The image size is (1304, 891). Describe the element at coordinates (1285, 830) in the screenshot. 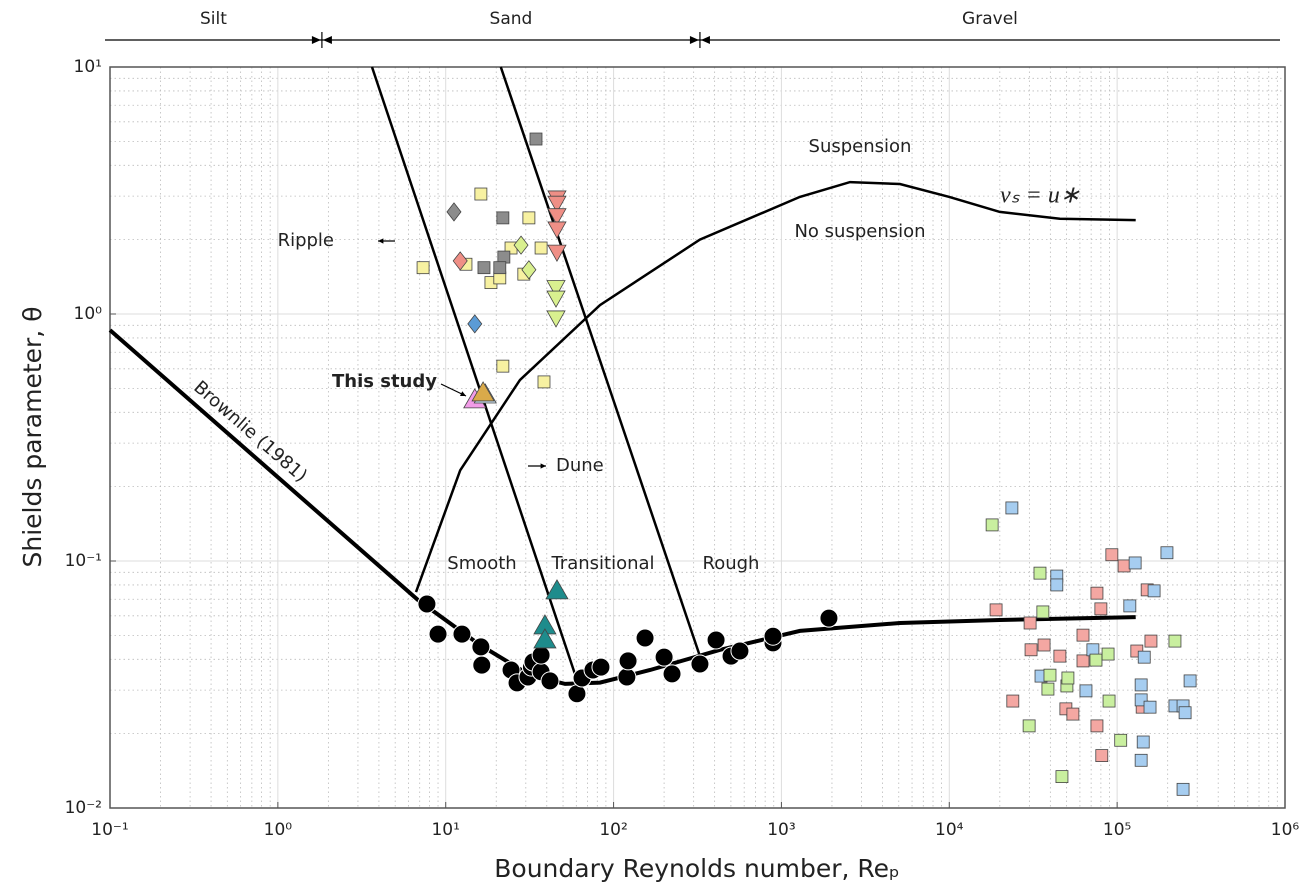

I see `x-tick-label: 10⁶` at that location.